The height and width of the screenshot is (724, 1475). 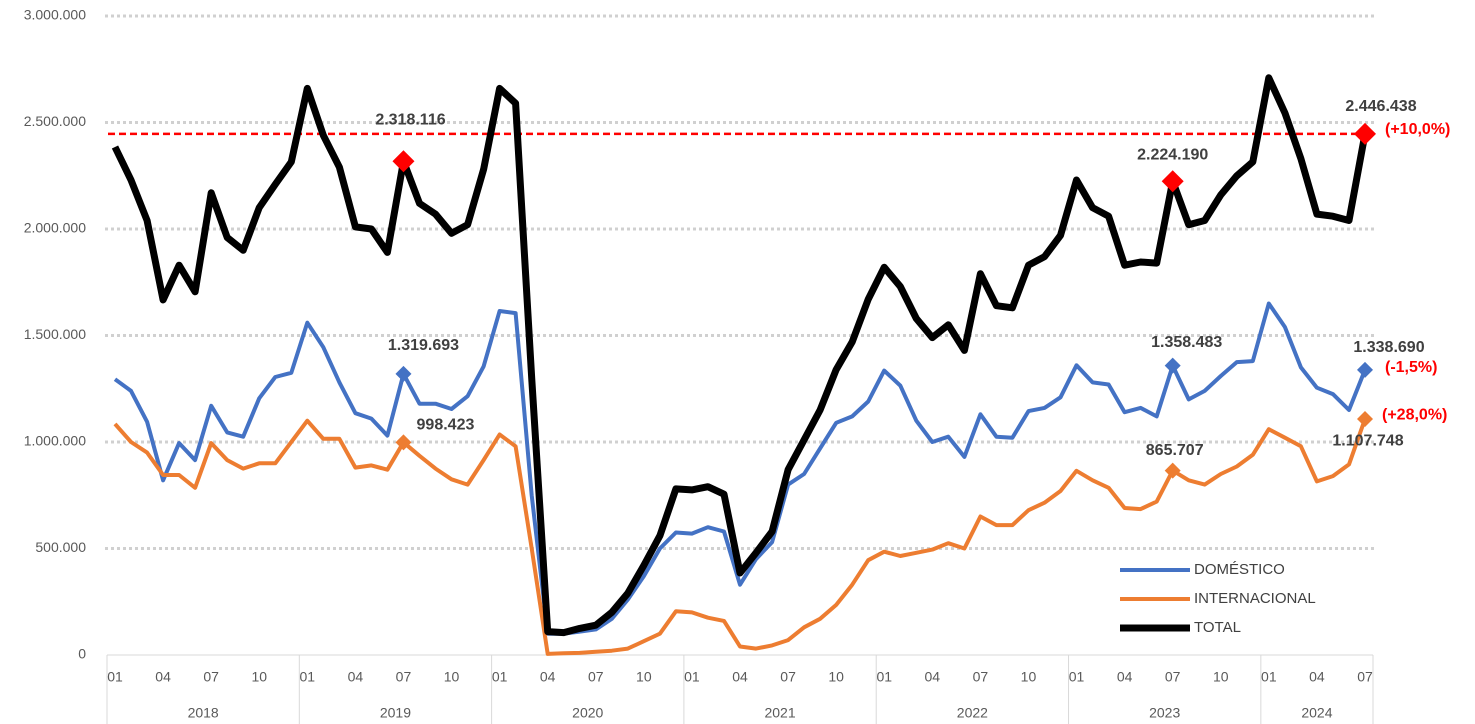 What do you see at coordinates (60, 547) in the screenshot?
I see `y-tick-label: 500.000` at bounding box center [60, 547].